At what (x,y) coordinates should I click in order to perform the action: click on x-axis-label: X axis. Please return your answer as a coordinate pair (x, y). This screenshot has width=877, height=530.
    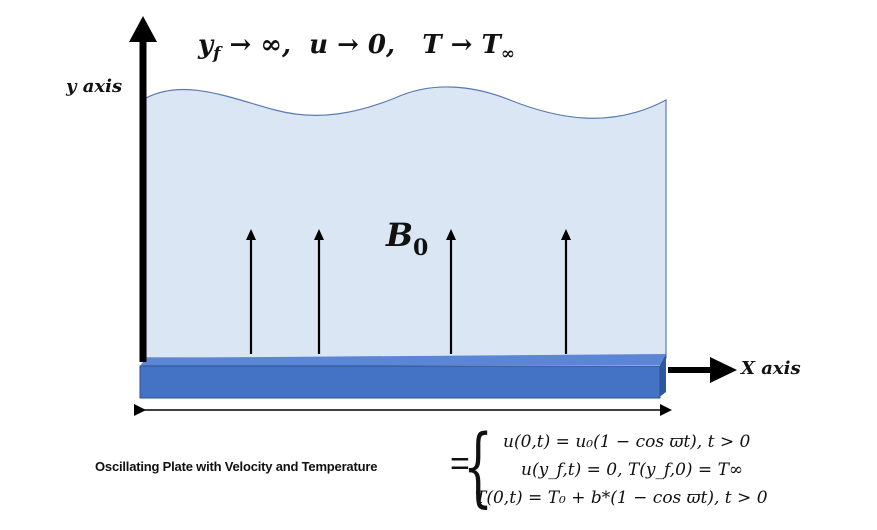
    Looking at the image, I should click on (771, 368).